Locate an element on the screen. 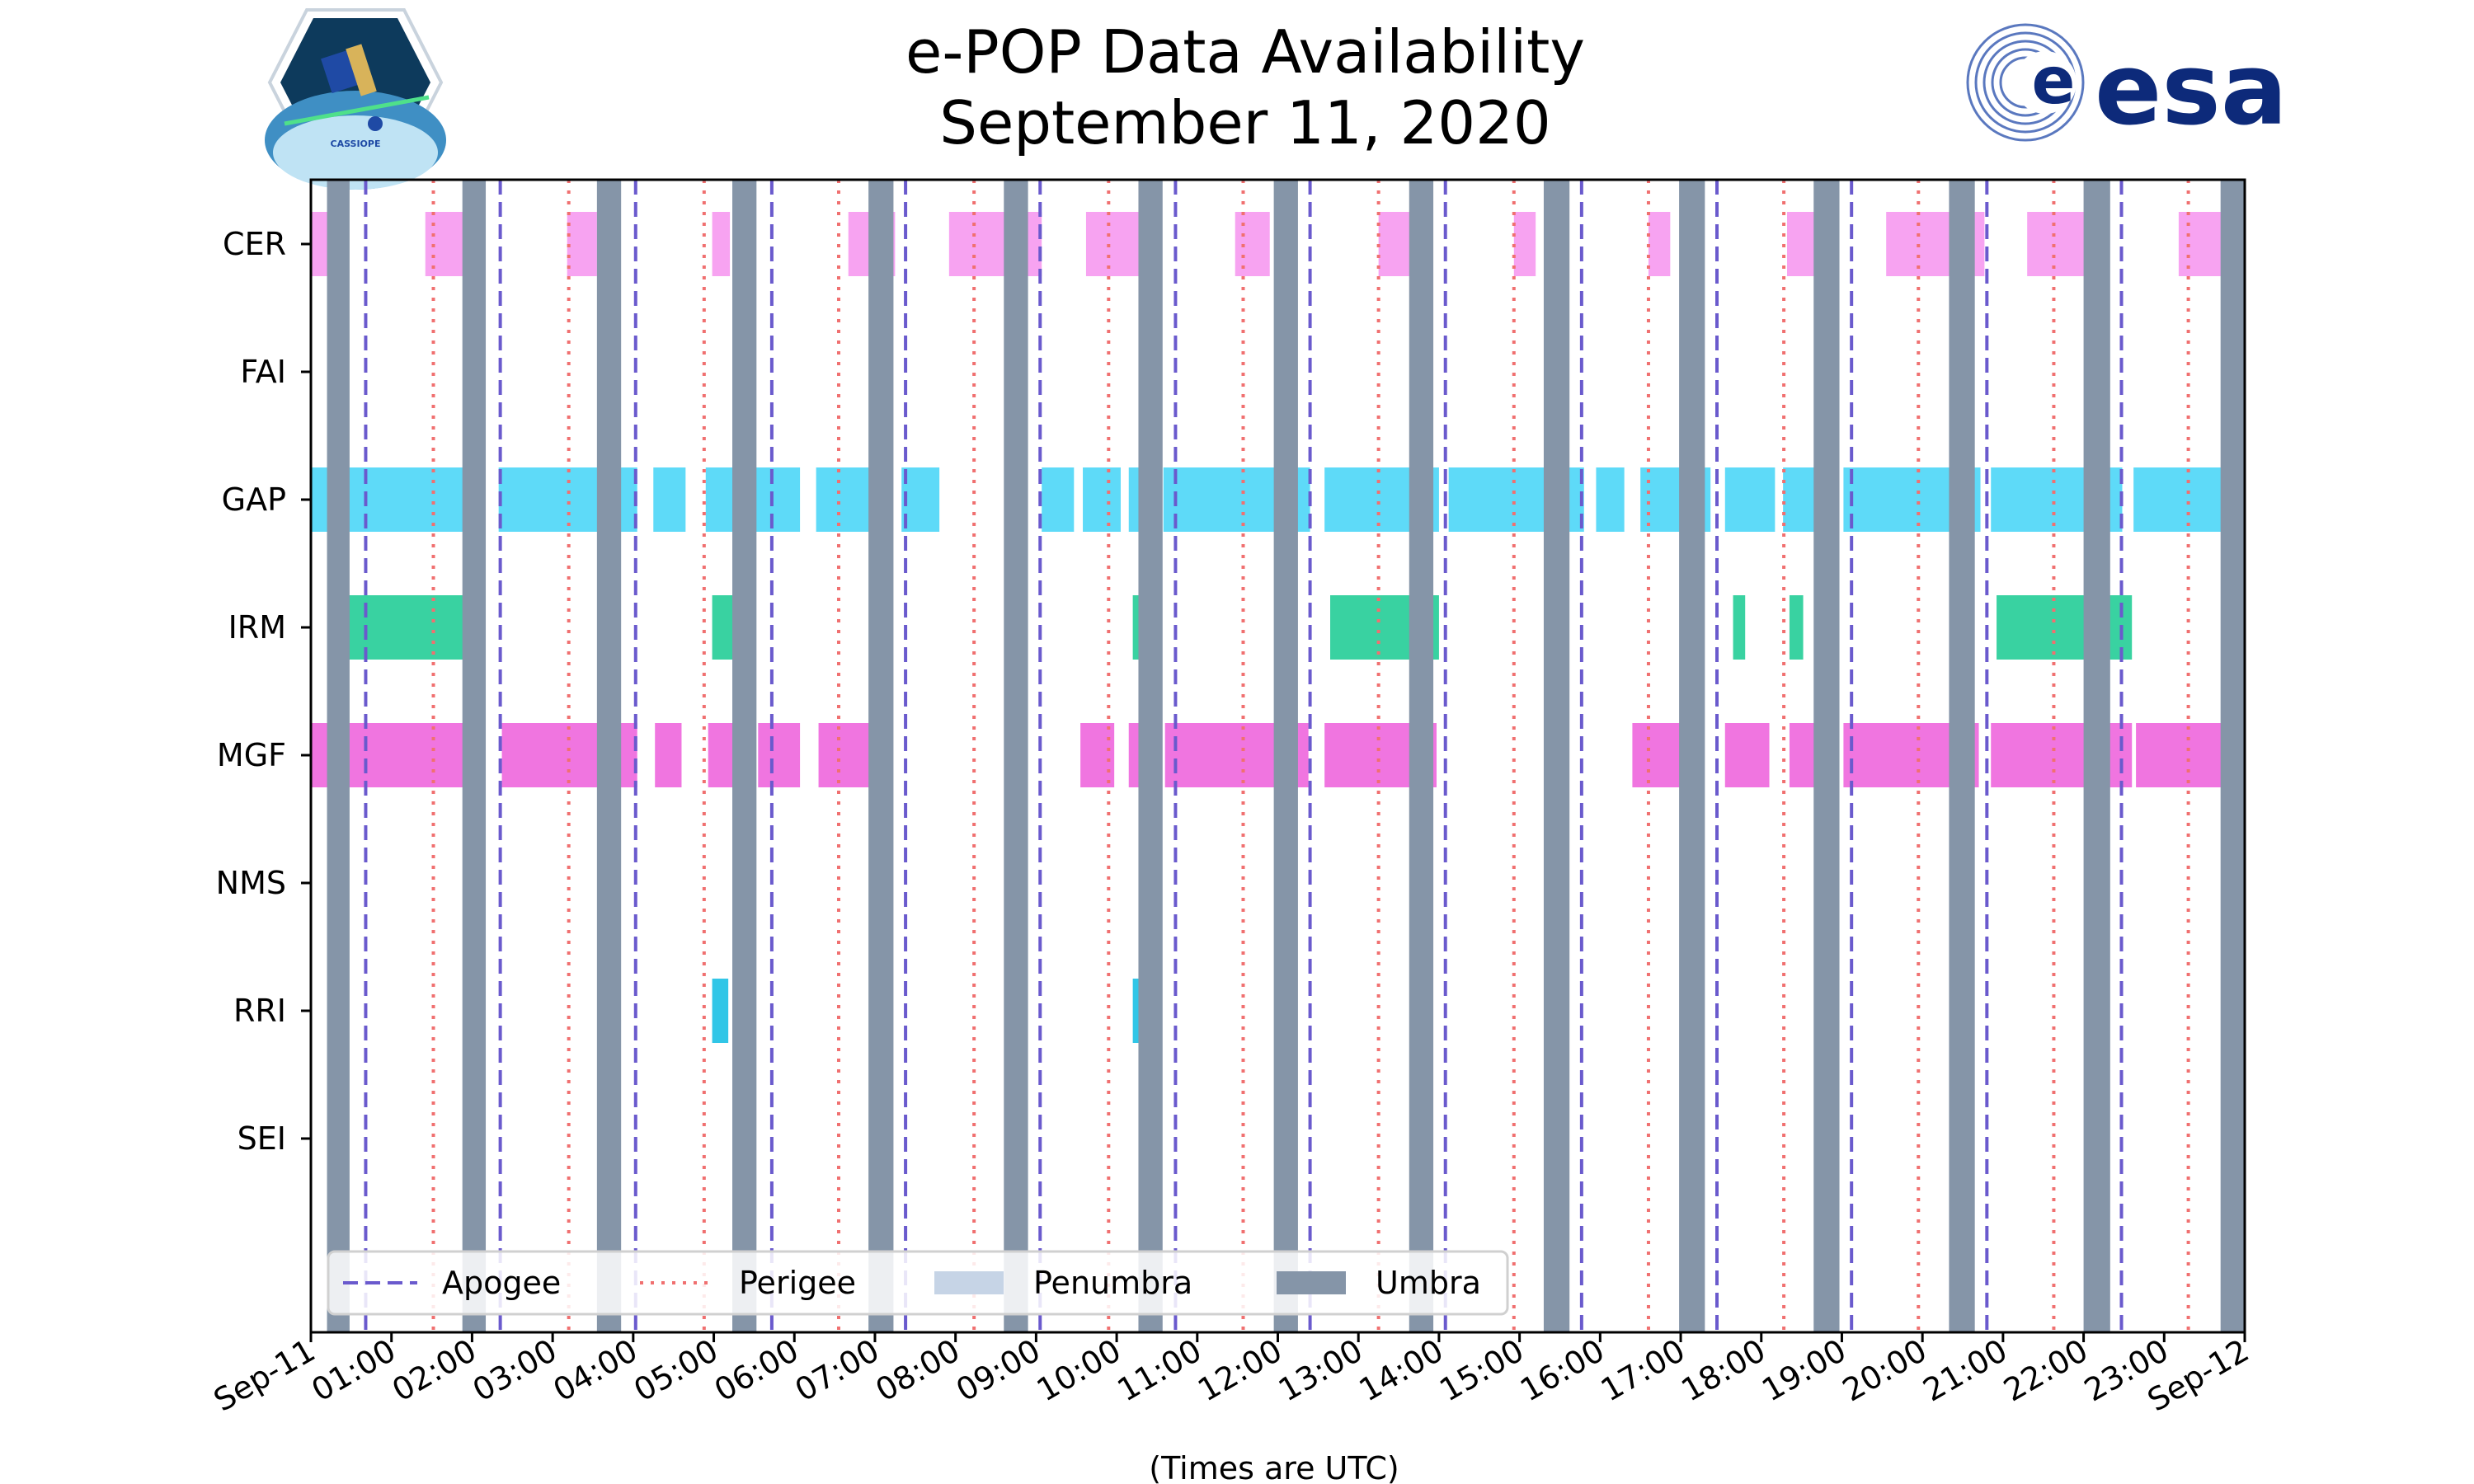  y-tick-label-nms: NMS is located at coordinates (251, 883).